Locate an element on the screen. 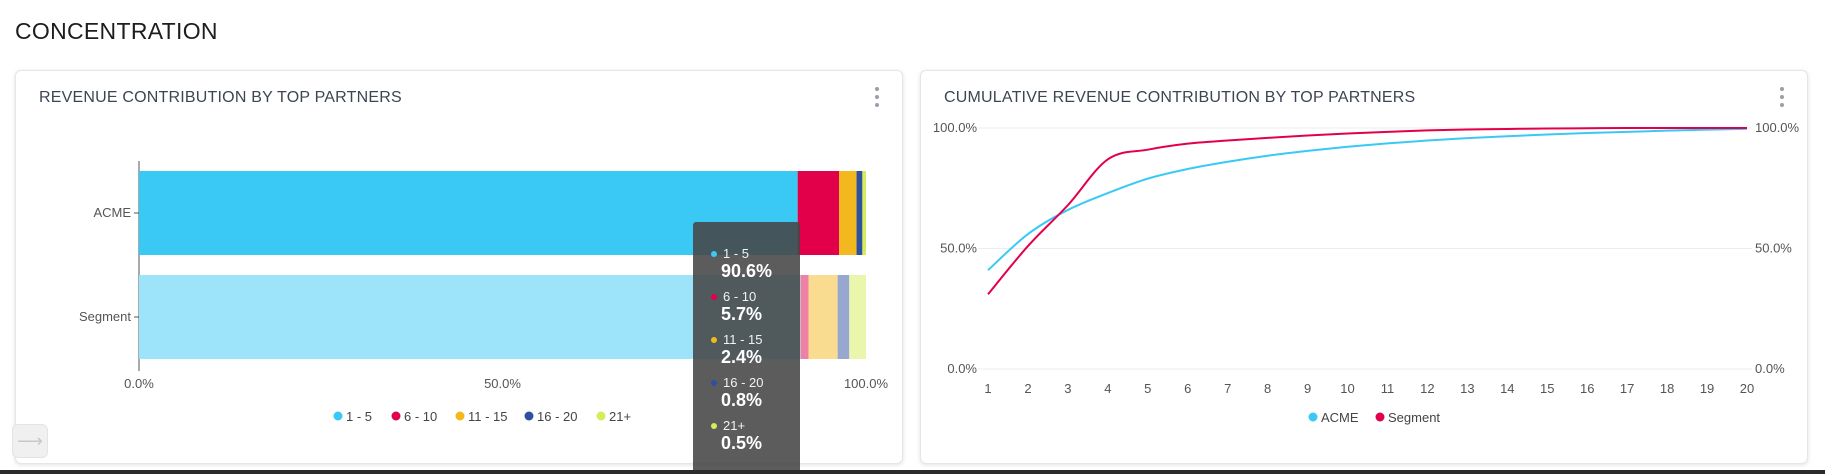 Image resolution: width=1825 pixels, height=474 pixels. tooltip-label: 1 - 5 is located at coordinates (755, 253).